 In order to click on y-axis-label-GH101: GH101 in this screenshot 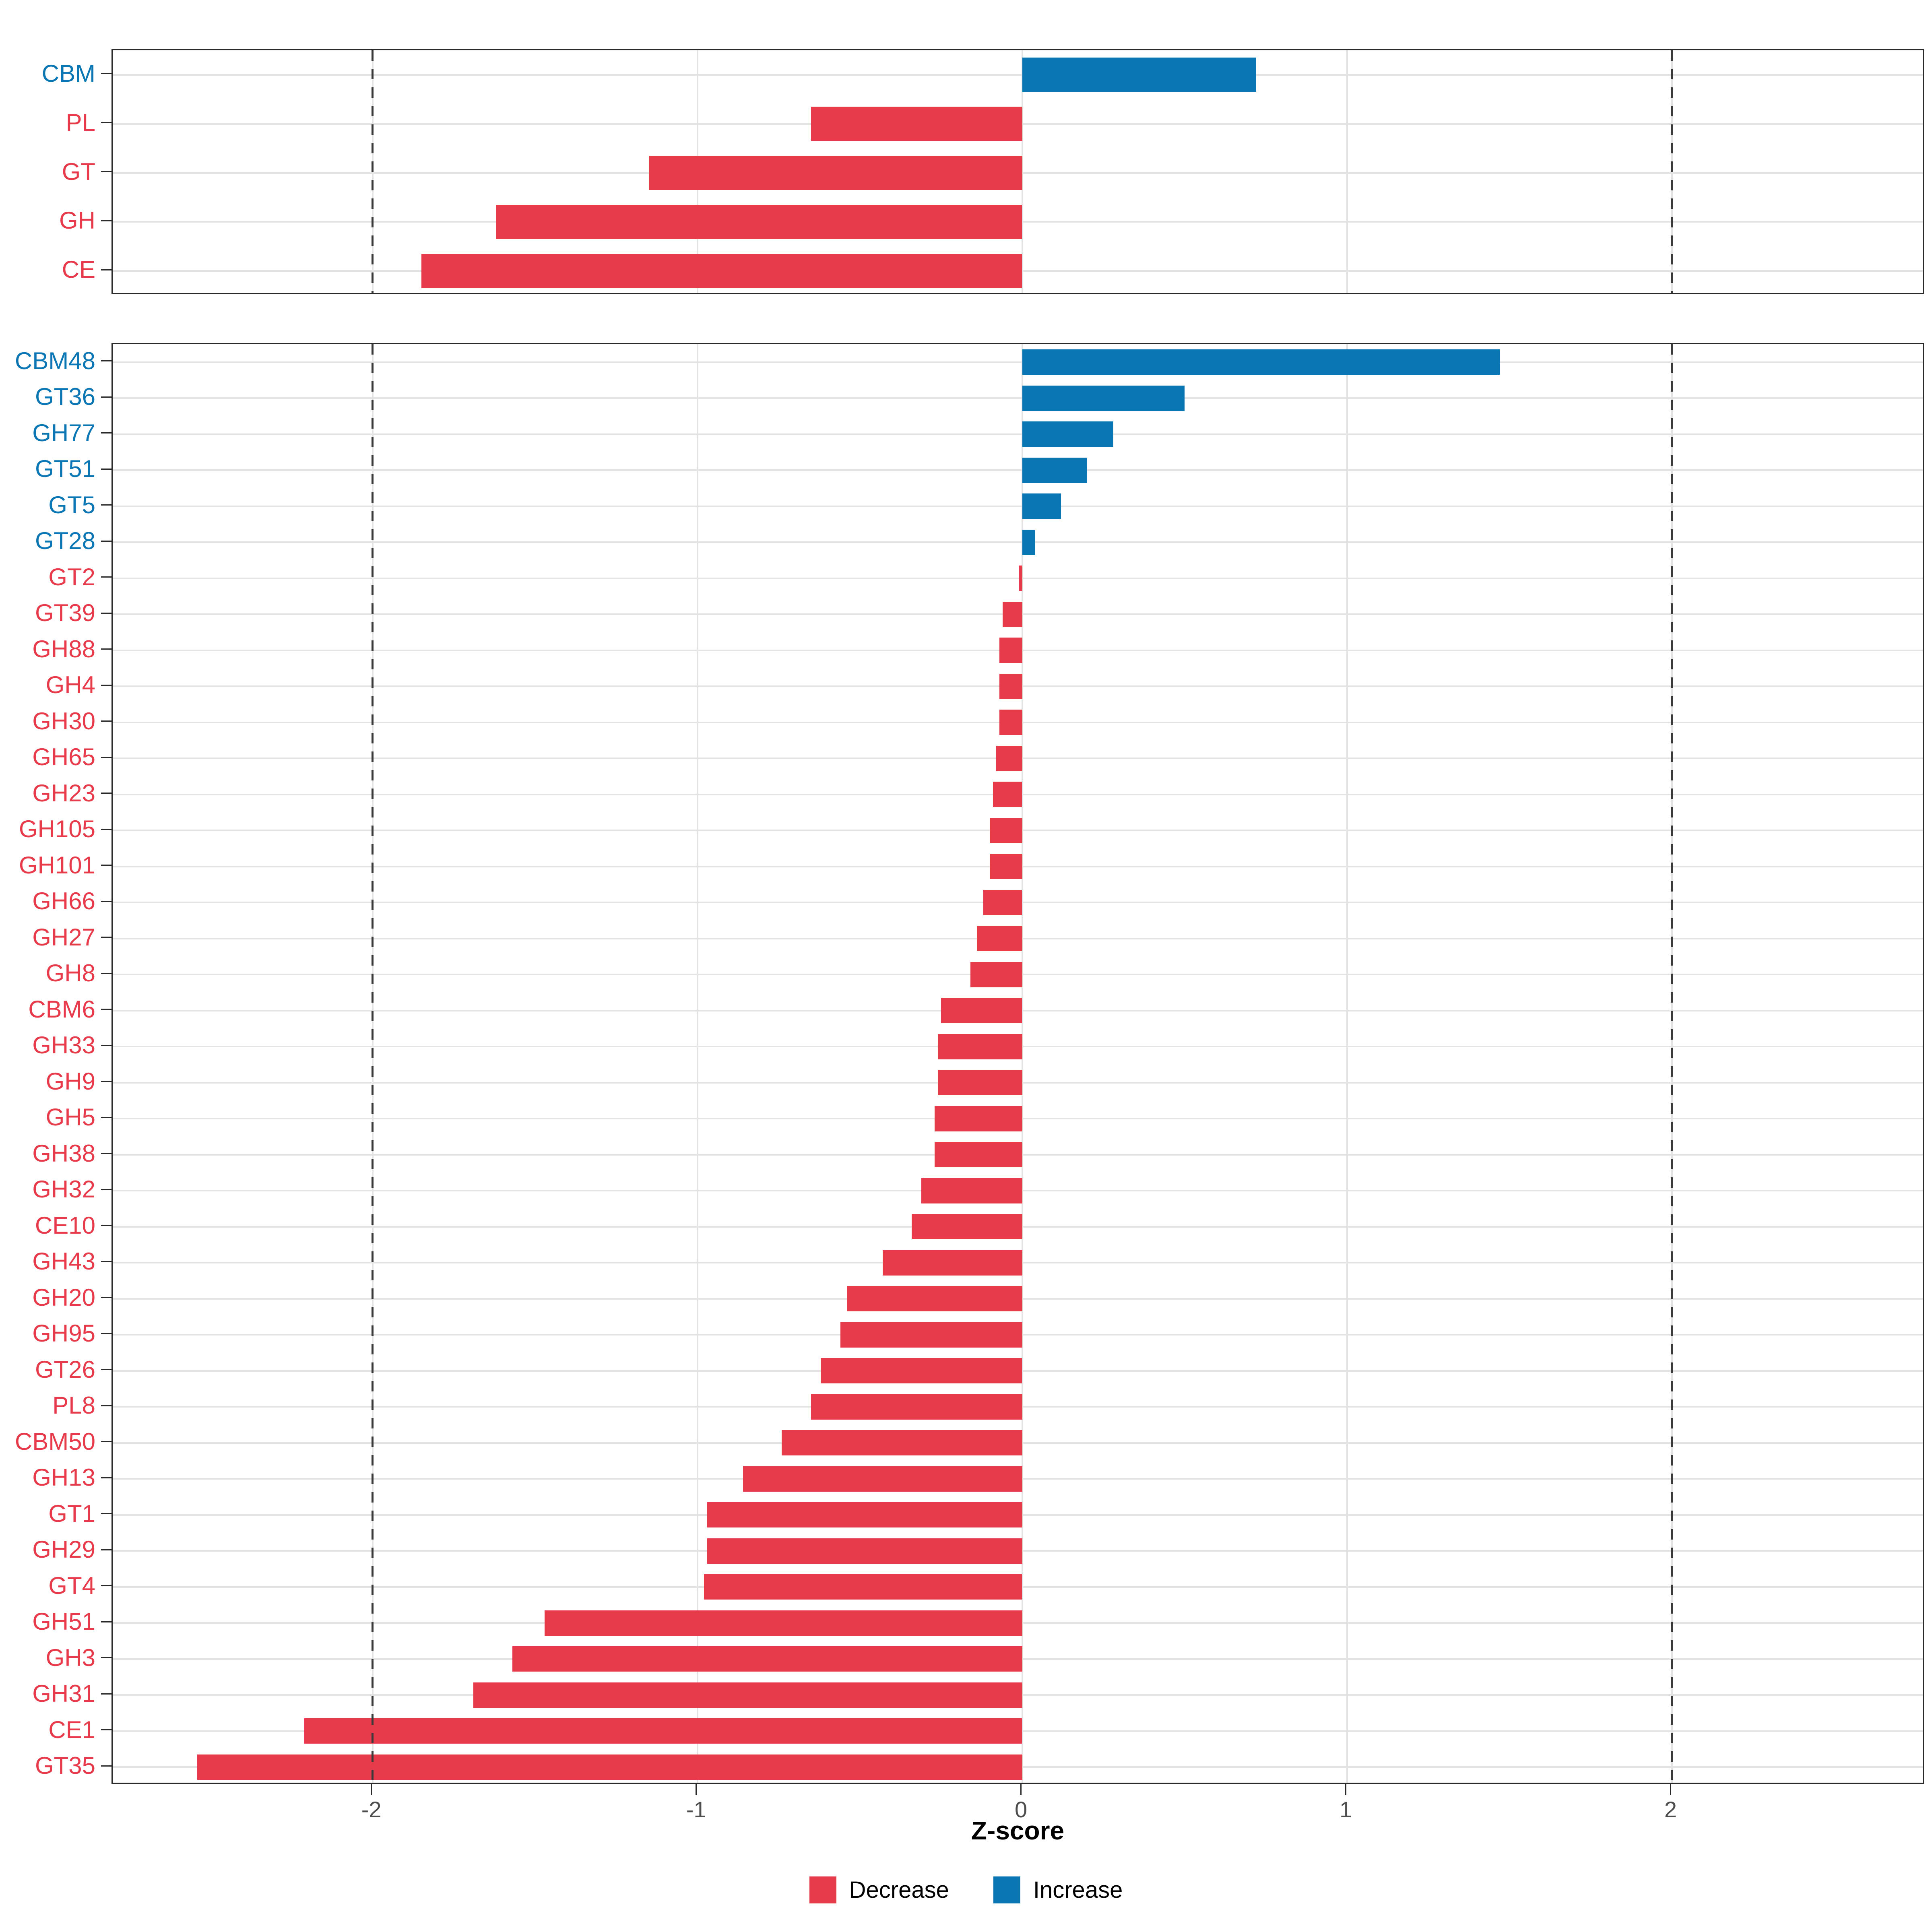, I will do `click(57, 865)`.